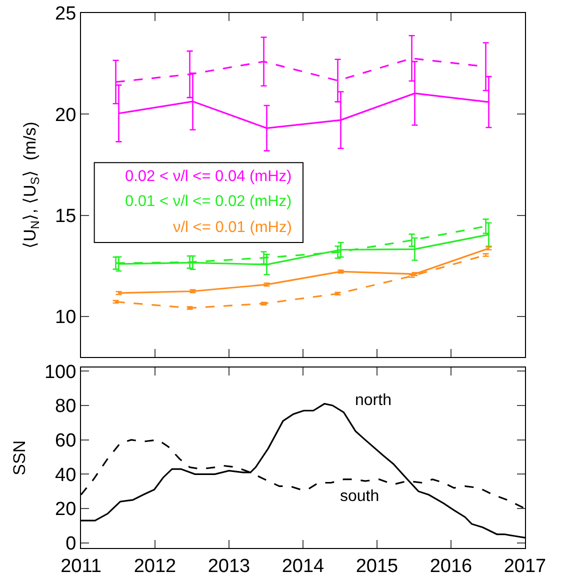 Image resolution: width=566 pixels, height=581 pixels. I want to click on annotation: south, so click(360, 496).